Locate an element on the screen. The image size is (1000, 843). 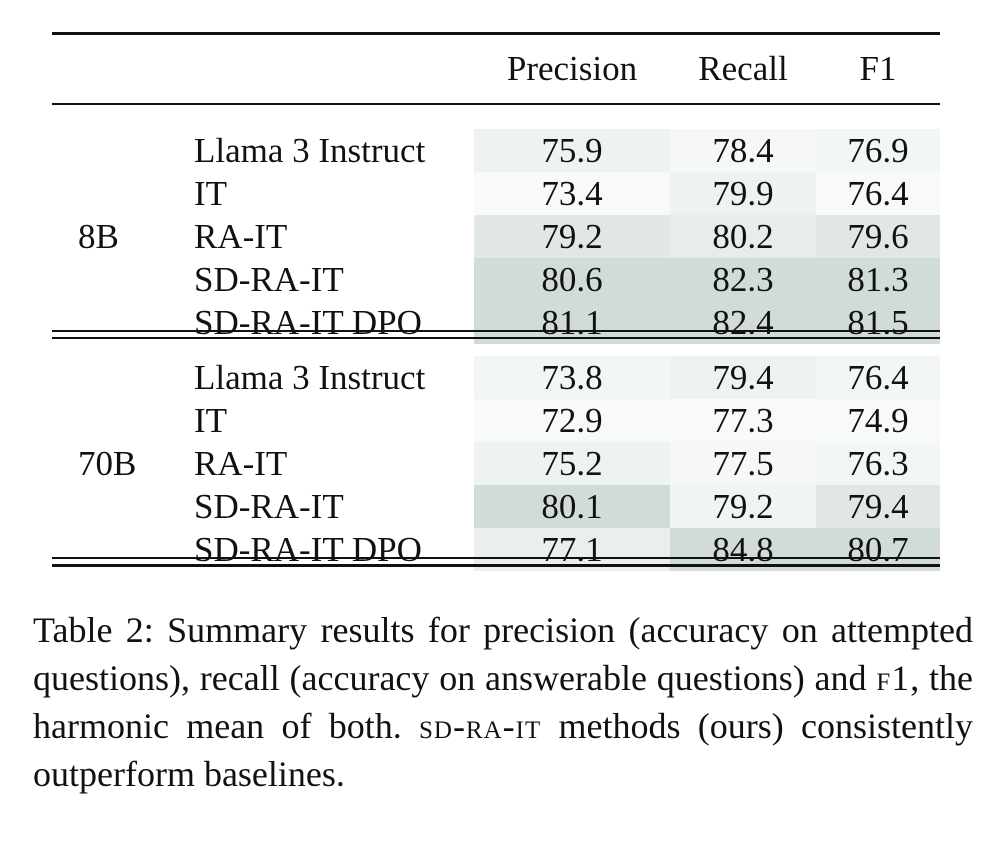
value-cell: 76.3 is located at coordinates (878, 463).